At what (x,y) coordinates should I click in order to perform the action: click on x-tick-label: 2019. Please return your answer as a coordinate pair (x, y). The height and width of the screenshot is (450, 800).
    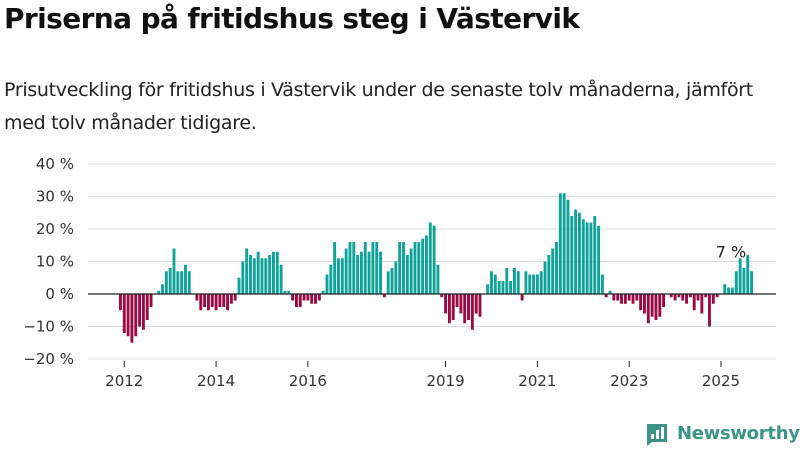
    Looking at the image, I should click on (445, 381).